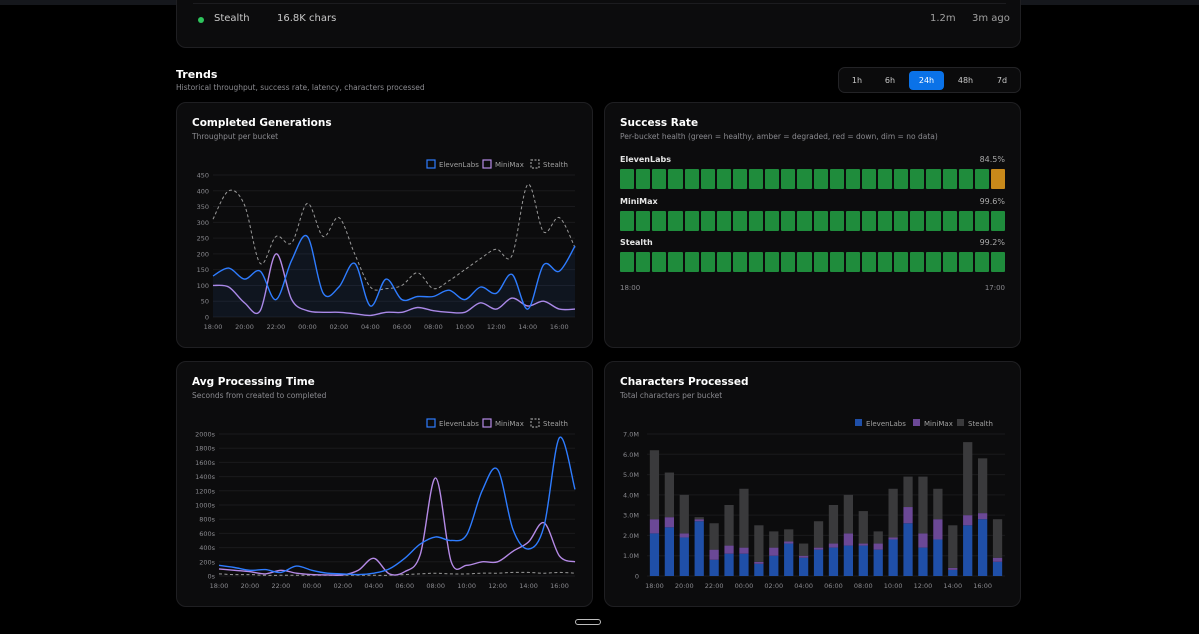  I want to click on range-24h-button: 24h, so click(926, 80).